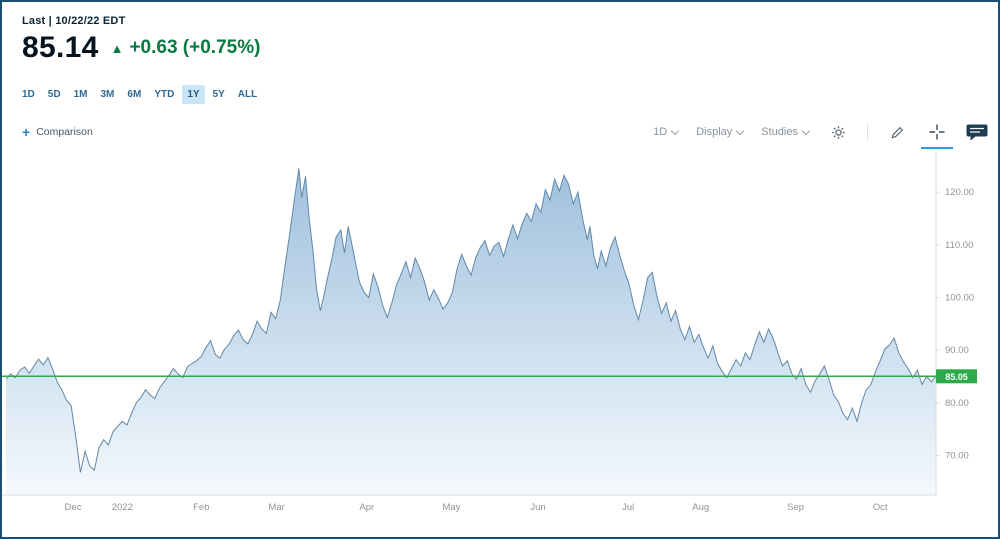 The height and width of the screenshot is (539, 1000). What do you see at coordinates (201, 507) in the screenshot?
I see `svg-text: Feb` at bounding box center [201, 507].